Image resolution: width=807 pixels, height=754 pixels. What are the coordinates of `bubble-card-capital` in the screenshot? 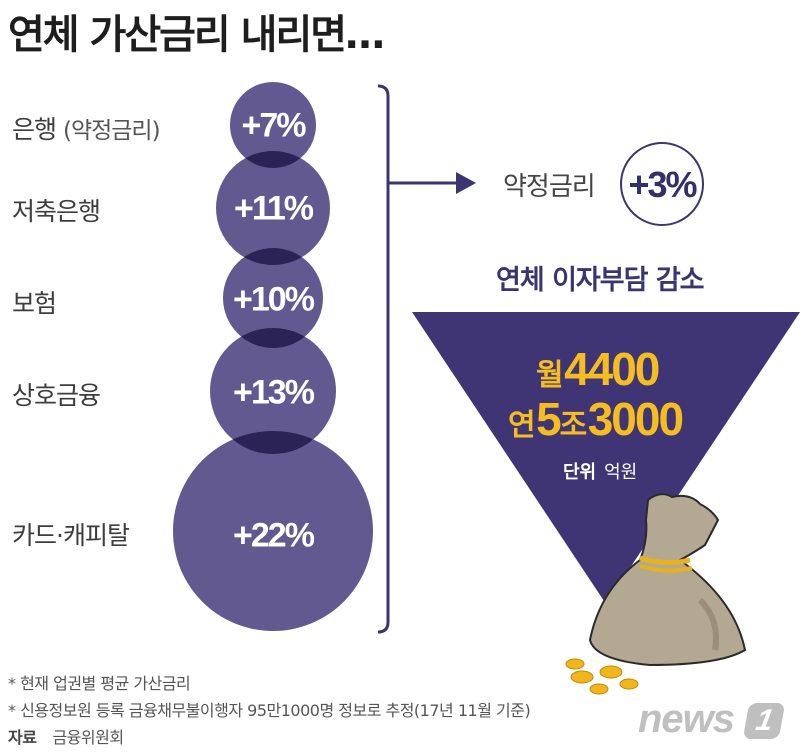 It's located at (273, 531).